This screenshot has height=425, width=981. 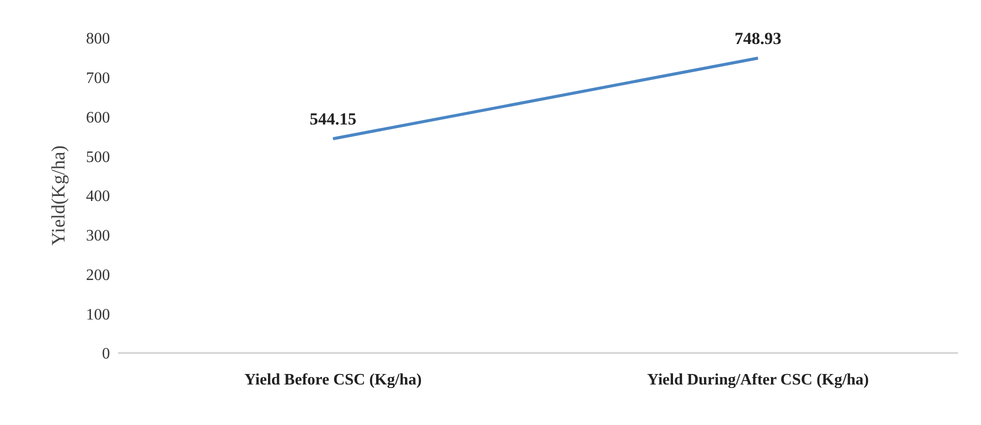 I want to click on data-label: 748.93, so click(x=758, y=38).